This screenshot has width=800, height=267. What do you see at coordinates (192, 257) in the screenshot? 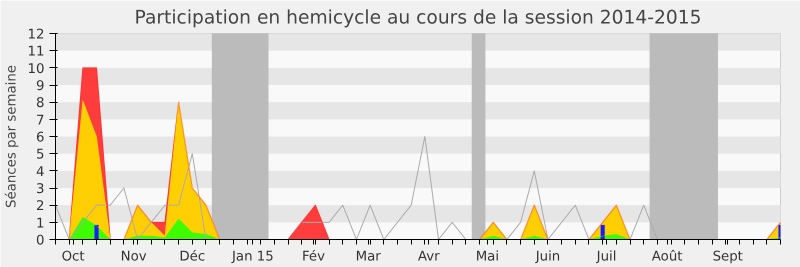
I see `x-tick-label: Déc` at bounding box center [192, 257].